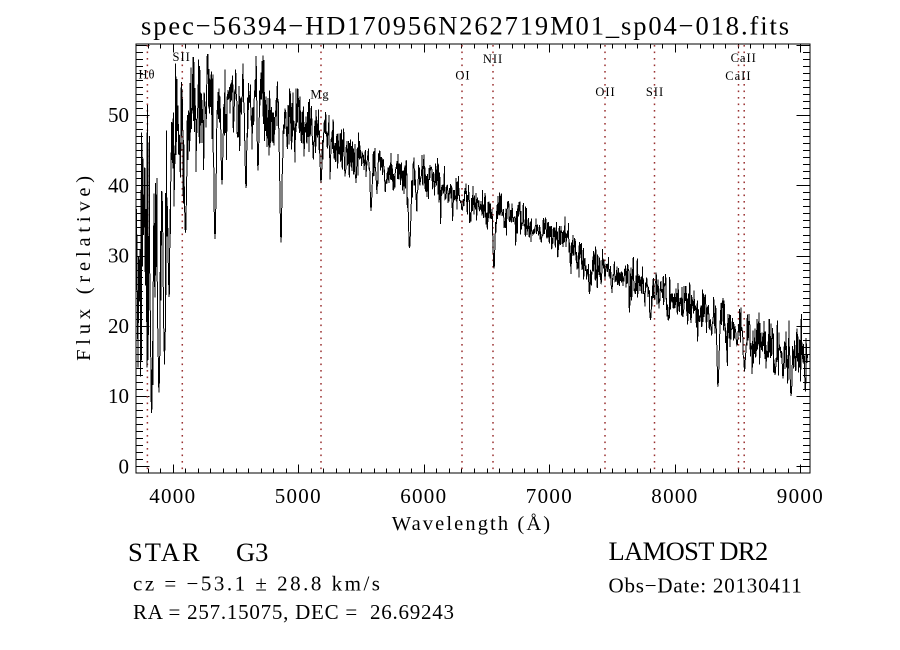 The width and height of the screenshot is (900, 650). What do you see at coordinates (800, 496) in the screenshot?
I see `svg-text: 9000` at bounding box center [800, 496].